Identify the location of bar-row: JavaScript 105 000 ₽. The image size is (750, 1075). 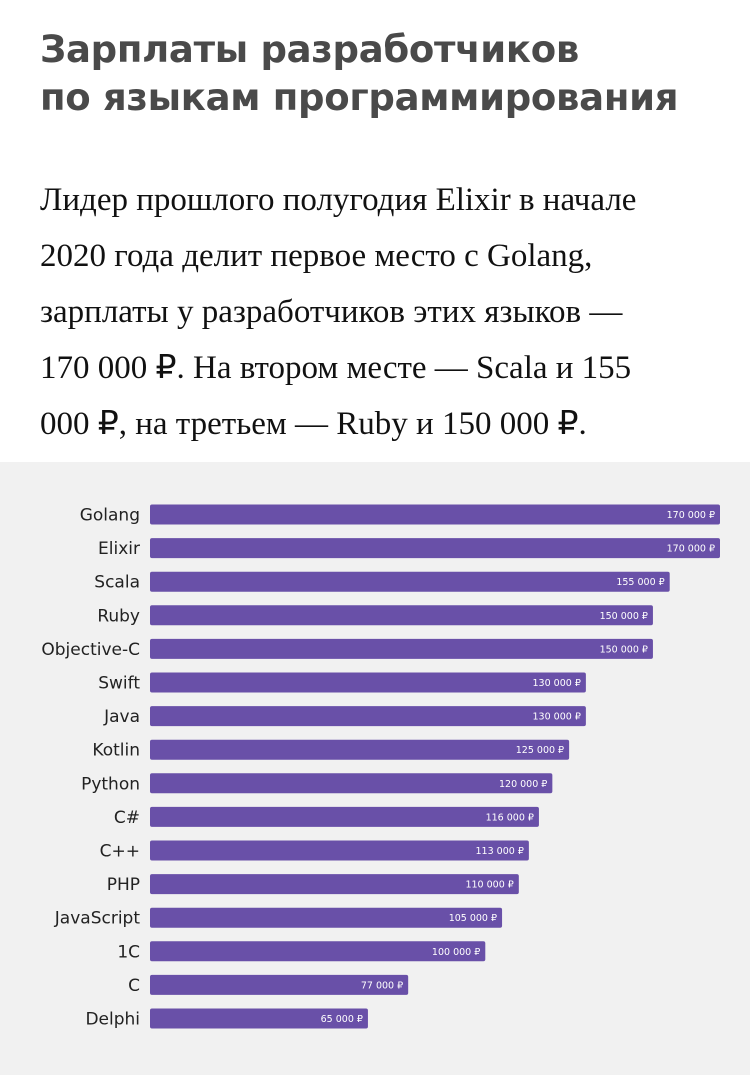
(278, 918).